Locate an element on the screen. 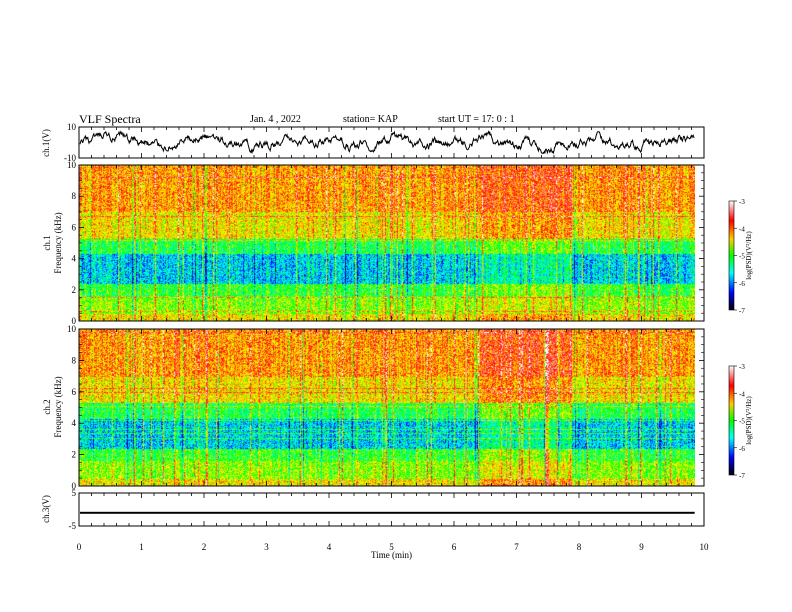  panel-2-ytick-label: 4 is located at coordinates (74, 423).